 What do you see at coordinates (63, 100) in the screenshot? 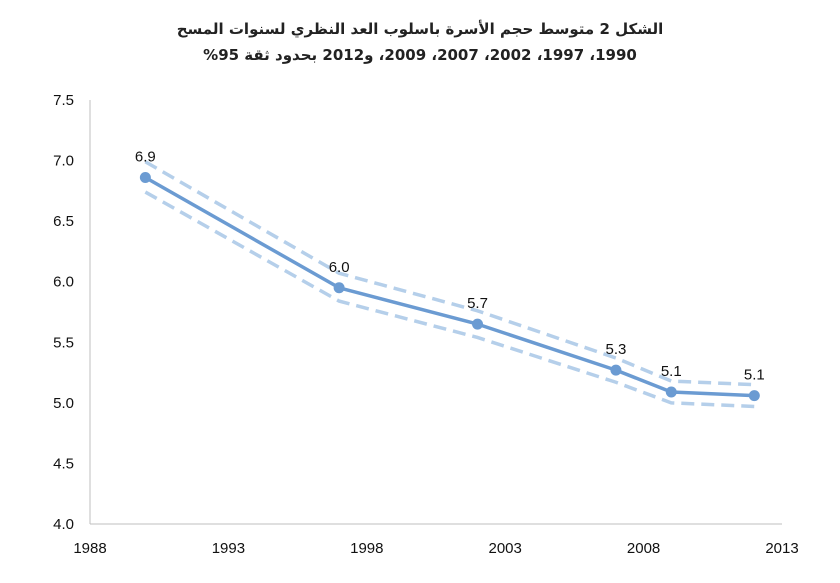
I see `y-tick-label: 7.5` at bounding box center [63, 100].